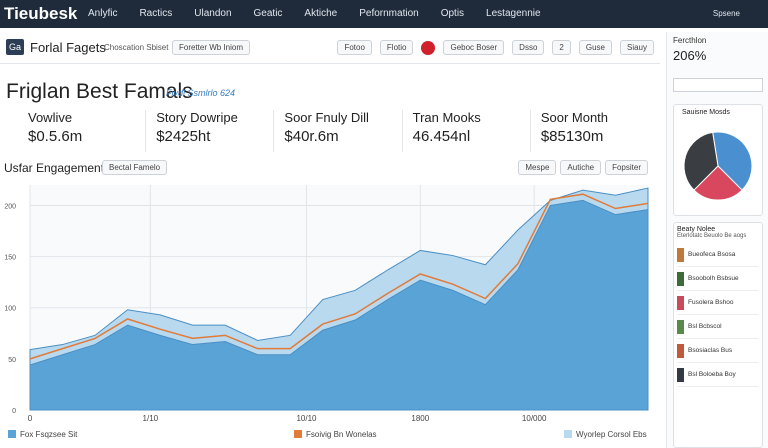  Describe the element at coordinates (713, 278) in the screenshot. I see `list-text: Bsoobolh Bsbsue` at that location.